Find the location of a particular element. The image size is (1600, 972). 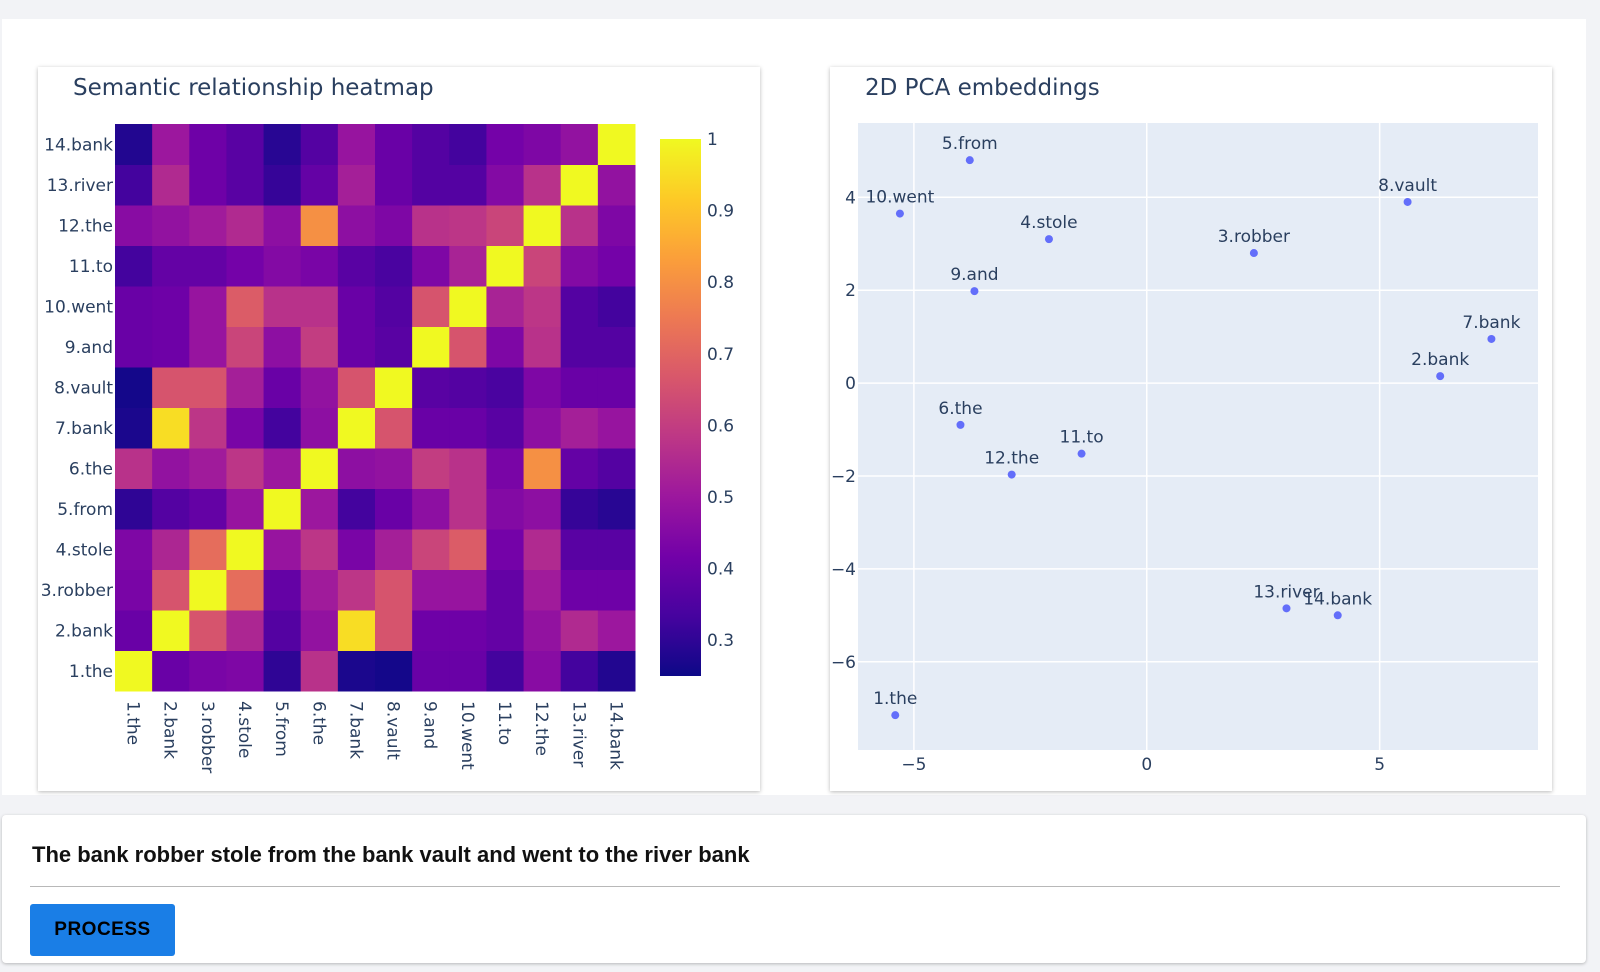

colorbar-tick-label: 0.6 is located at coordinates (720, 426).